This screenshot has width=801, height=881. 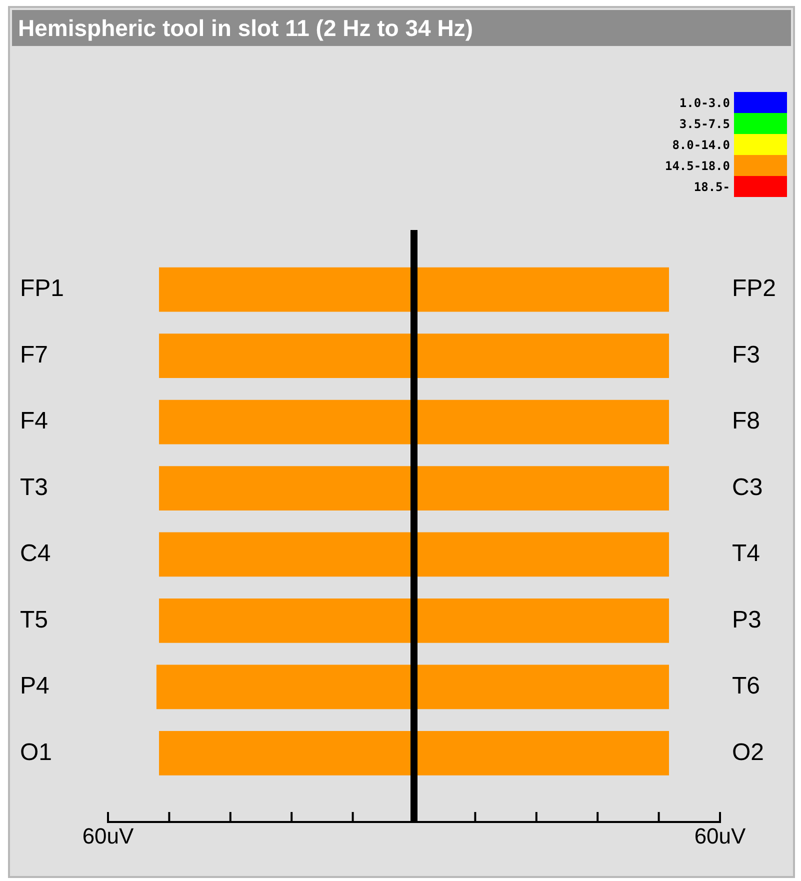 What do you see at coordinates (34, 354) in the screenshot?
I see `y-tick-label: F7` at bounding box center [34, 354].